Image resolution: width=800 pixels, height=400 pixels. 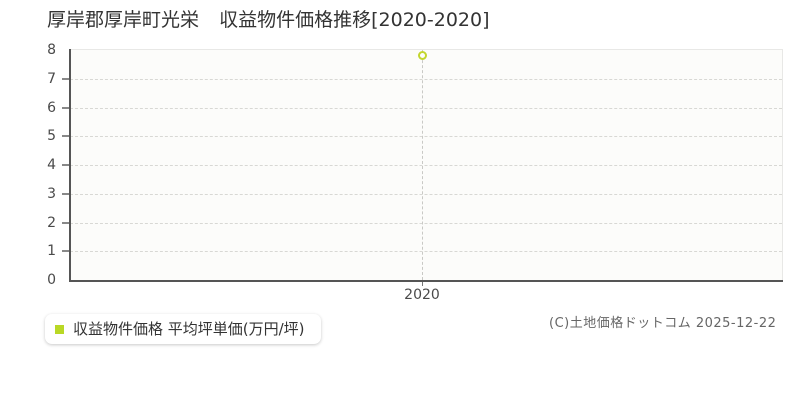 What do you see at coordinates (59, 329) in the screenshot?
I see `legend-color-swatch` at bounding box center [59, 329].